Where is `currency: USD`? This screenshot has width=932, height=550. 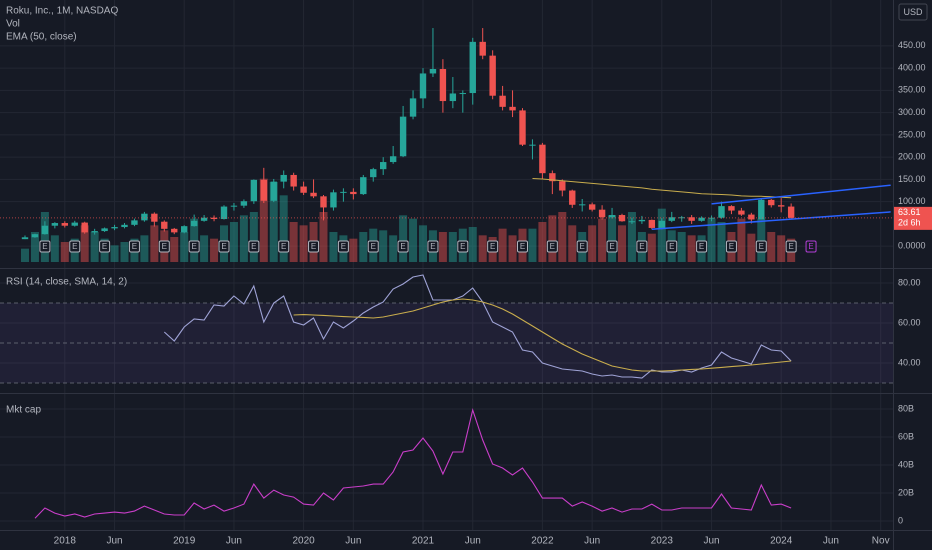 currency: USD is located at coordinates (913, 12).